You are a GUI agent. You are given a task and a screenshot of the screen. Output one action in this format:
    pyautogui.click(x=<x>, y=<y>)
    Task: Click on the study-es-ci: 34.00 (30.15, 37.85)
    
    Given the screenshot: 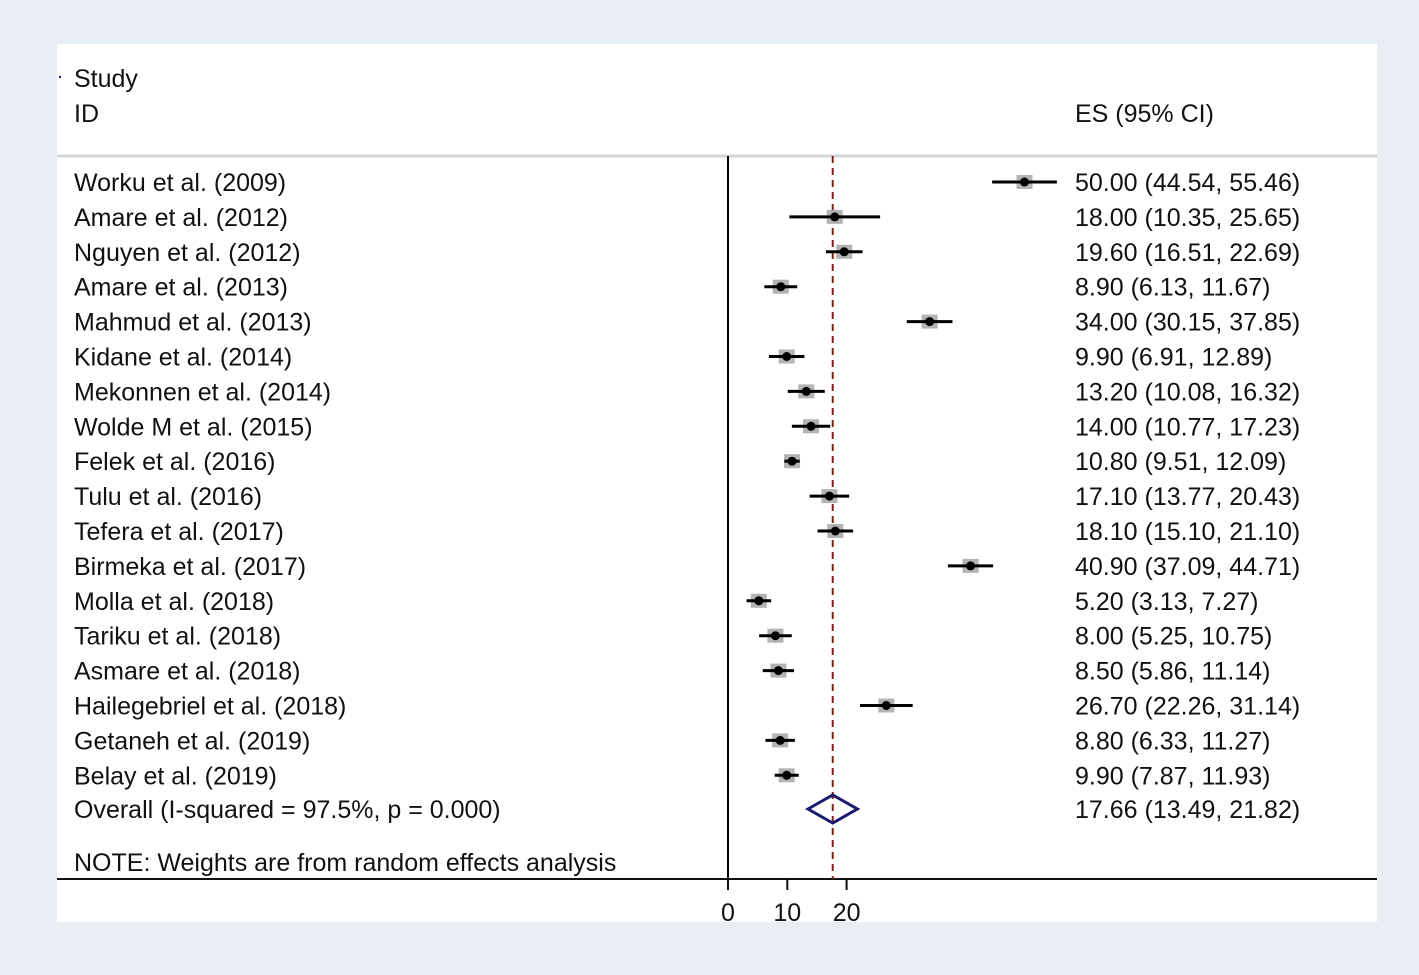 What is the action you would take?
    pyautogui.click(x=1187, y=323)
    